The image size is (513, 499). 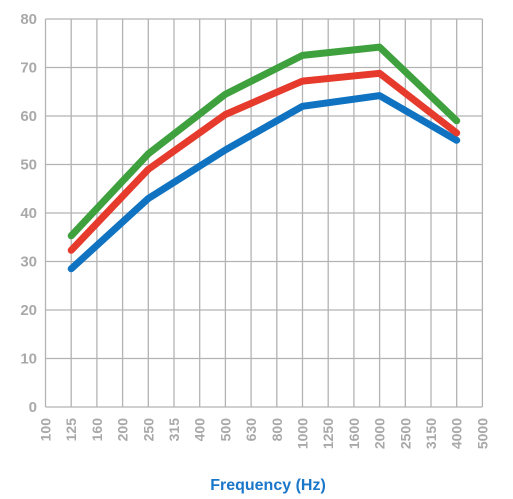 I want to click on x-tick-label: 200, so click(x=123, y=430).